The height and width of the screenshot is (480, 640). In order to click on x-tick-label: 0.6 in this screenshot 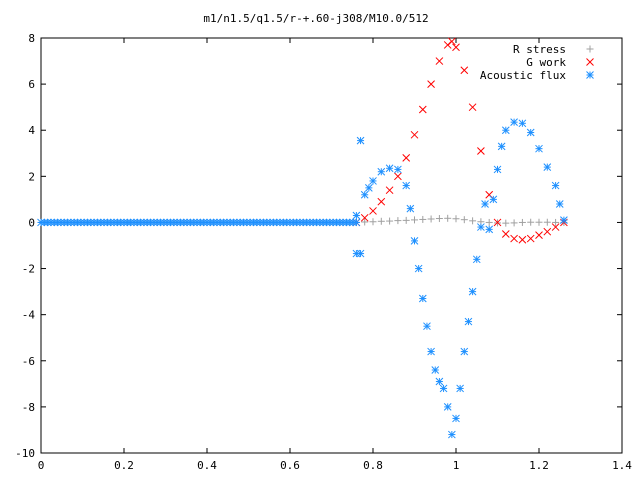, I will do `click(290, 465)`.